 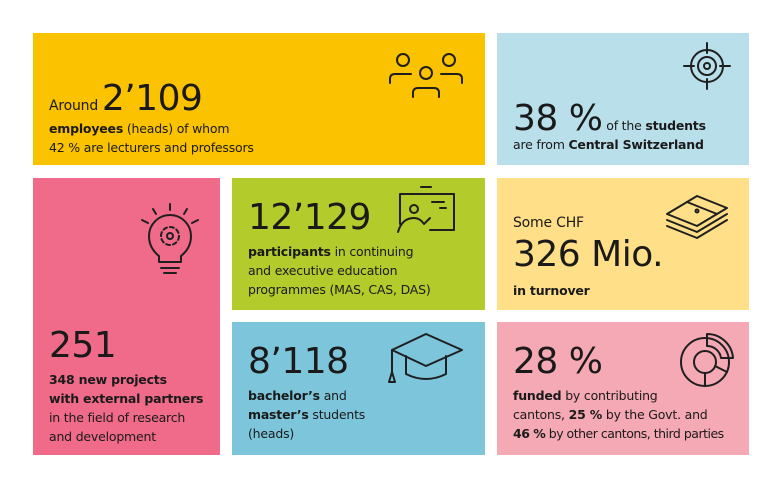 I want to click on students-region-value: 38 %, so click(x=558, y=118).